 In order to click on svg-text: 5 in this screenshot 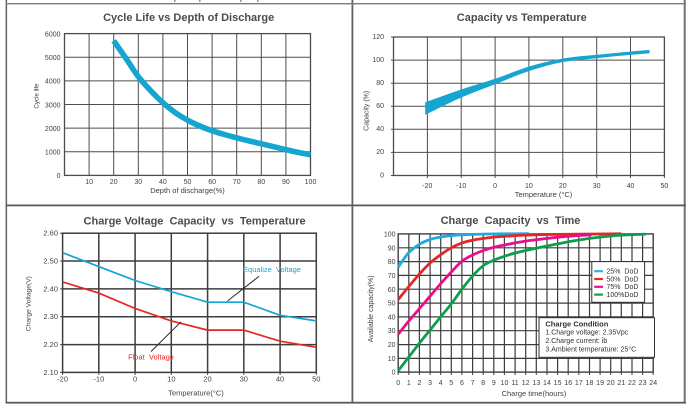, I will do `click(451, 383)`.